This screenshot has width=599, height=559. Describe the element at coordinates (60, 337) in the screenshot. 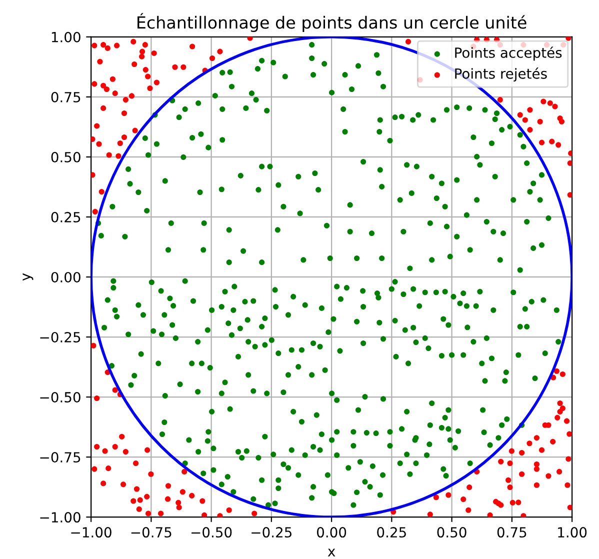

I see `y-tick-label: −0.25` at that location.